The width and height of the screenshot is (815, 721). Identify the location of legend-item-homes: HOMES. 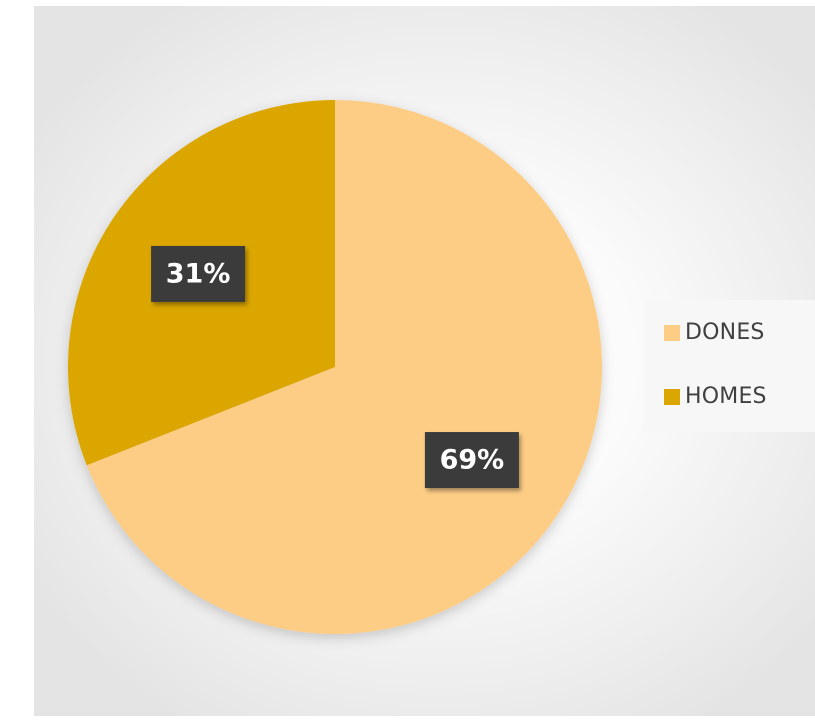
(715, 396).